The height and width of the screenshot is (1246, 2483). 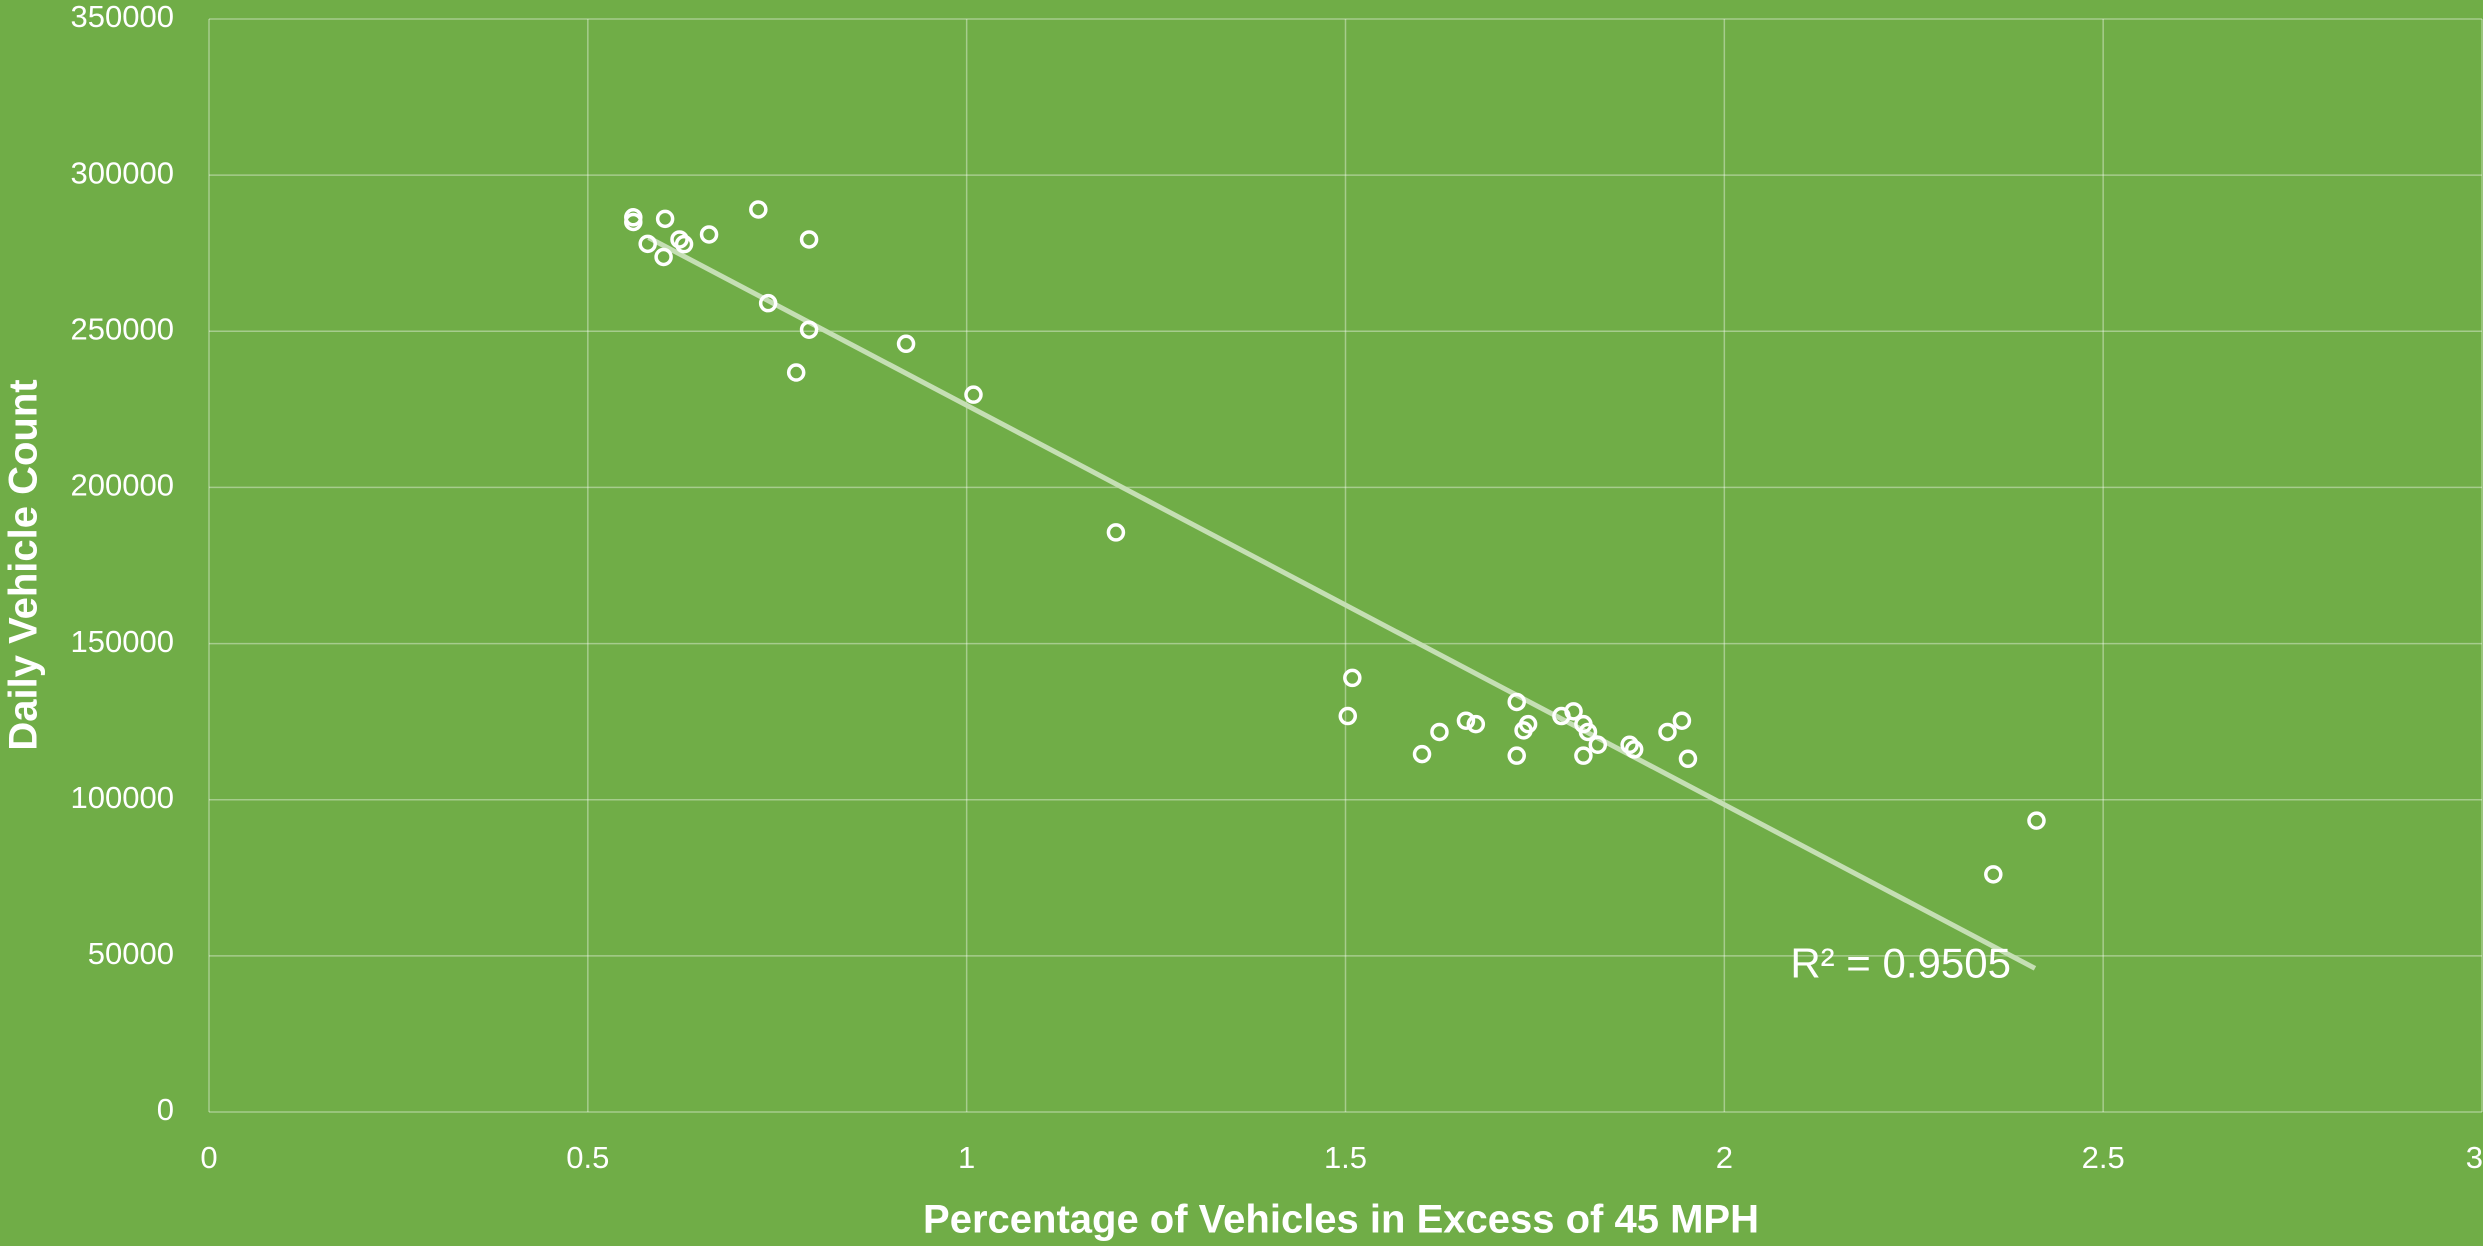 What do you see at coordinates (966, 1157) in the screenshot?
I see `x-tick-label: 1` at bounding box center [966, 1157].